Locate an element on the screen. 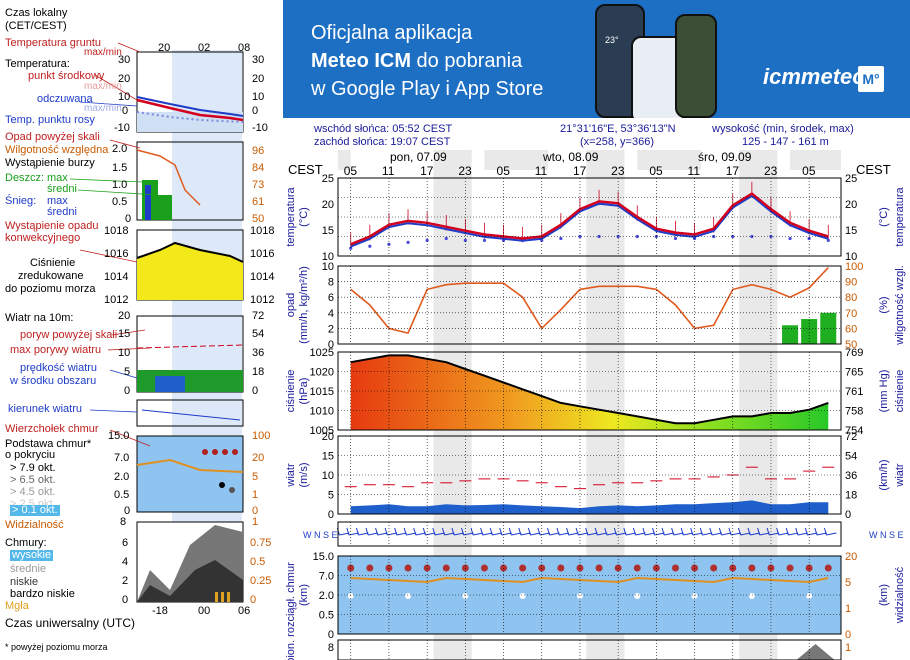  temperature-line is located at coordinates (589, 219).